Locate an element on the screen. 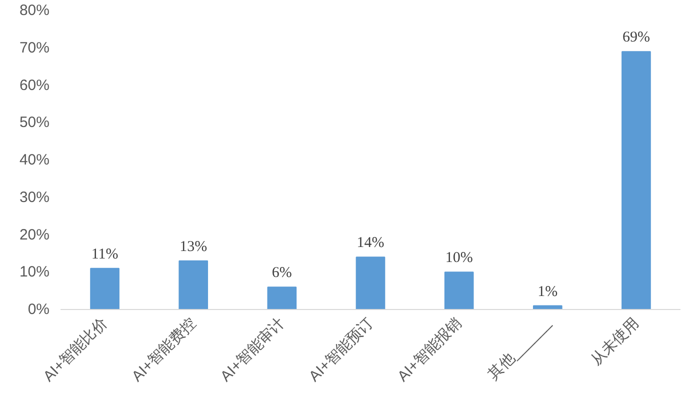 The image size is (700, 419). data-label: 10% is located at coordinates (459, 258).